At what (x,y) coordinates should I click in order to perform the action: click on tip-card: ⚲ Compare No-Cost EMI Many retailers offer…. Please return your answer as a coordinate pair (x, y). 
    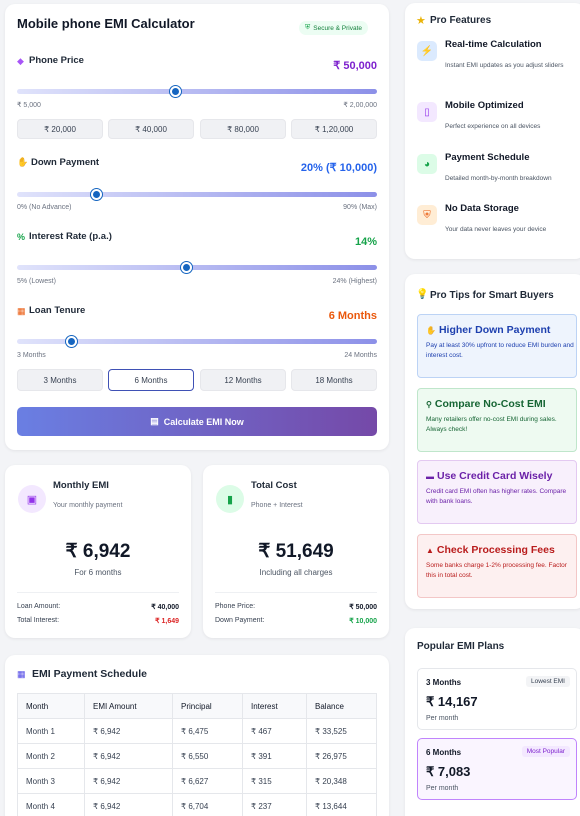
    Looking at the image, I should click on (497, 420).